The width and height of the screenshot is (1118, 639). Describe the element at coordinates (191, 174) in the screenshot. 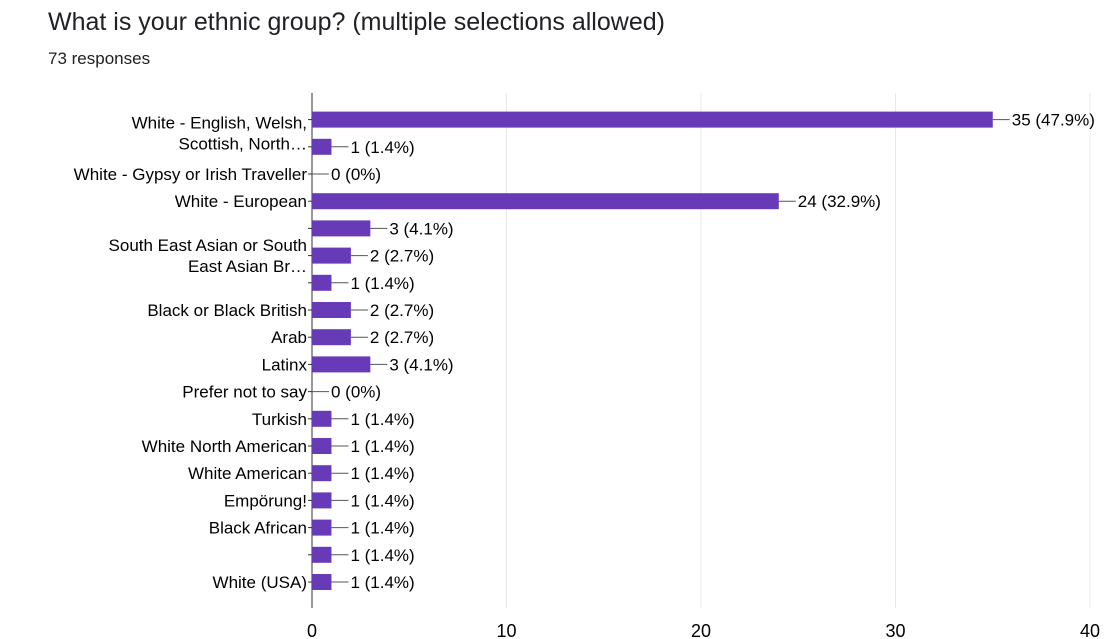

I see `category-label: White - Gypsy or Irish Traveller` at that location.